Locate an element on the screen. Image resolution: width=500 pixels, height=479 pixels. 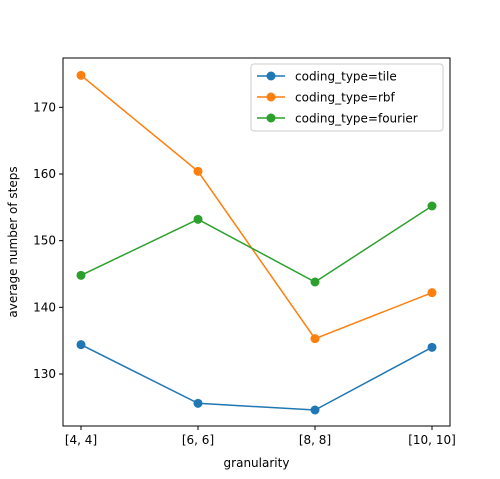
x-tick-label: [4, 4] is located at coordinates (81, 440).